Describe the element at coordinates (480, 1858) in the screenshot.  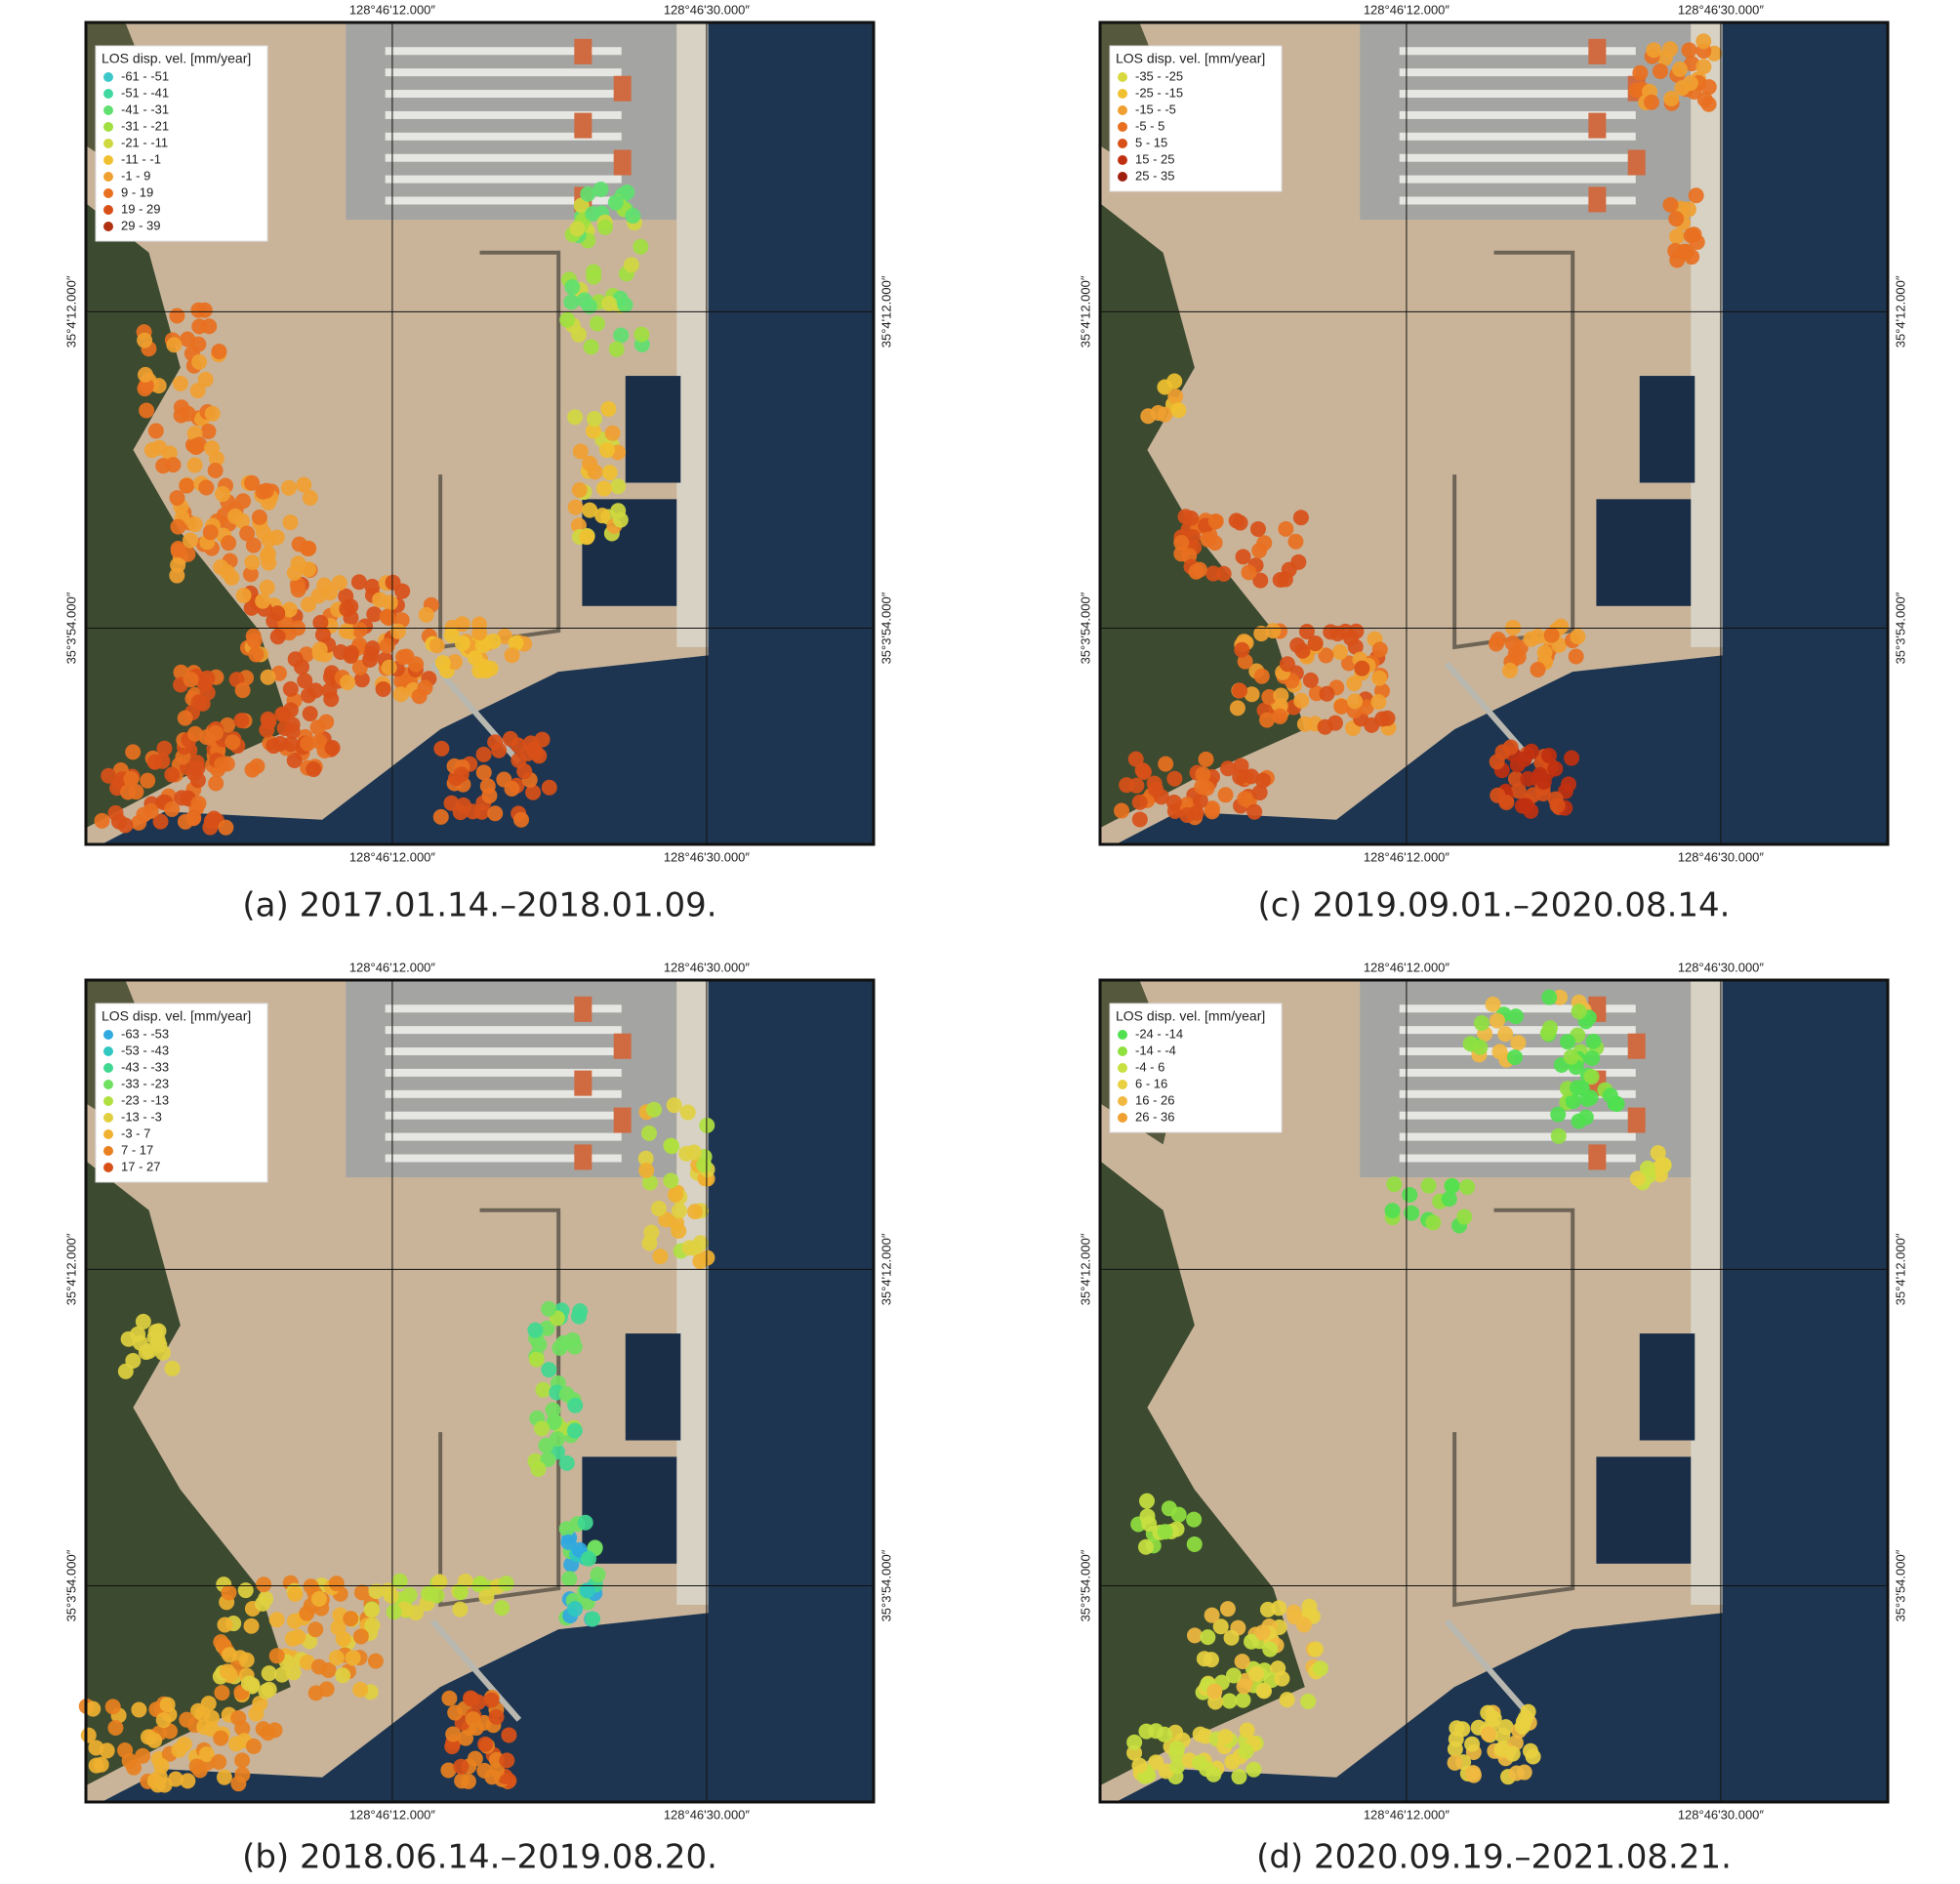
I see `panel-caption: (b) 2018.06.14.–2019.08.20.` at that location.